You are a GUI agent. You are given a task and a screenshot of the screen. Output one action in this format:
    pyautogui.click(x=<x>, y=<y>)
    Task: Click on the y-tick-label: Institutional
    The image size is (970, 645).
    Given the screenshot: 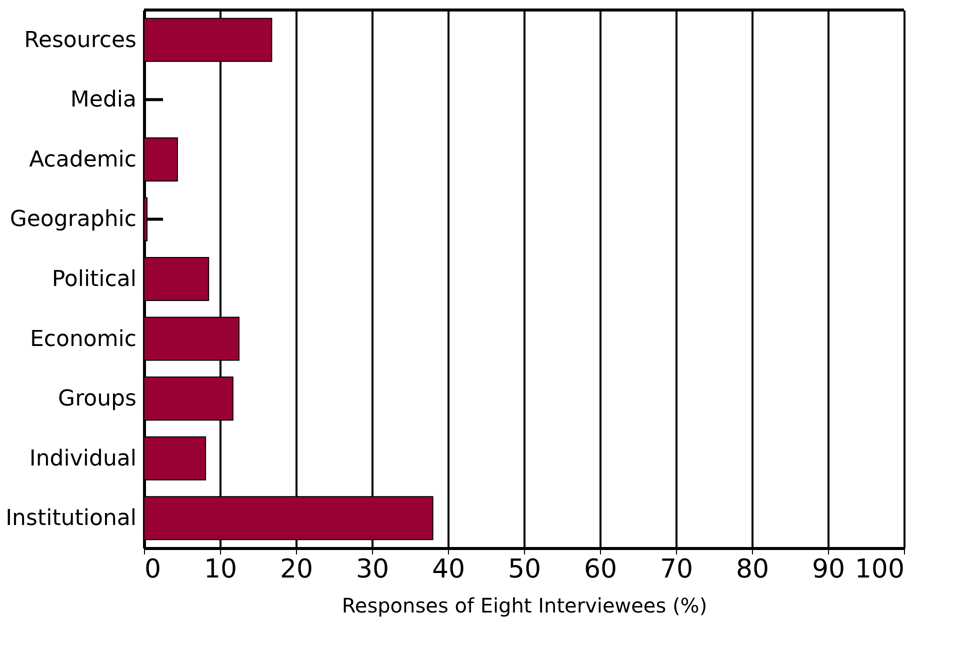 What is the action you would take?
    pyautogui.click(x=71, y=519)
    